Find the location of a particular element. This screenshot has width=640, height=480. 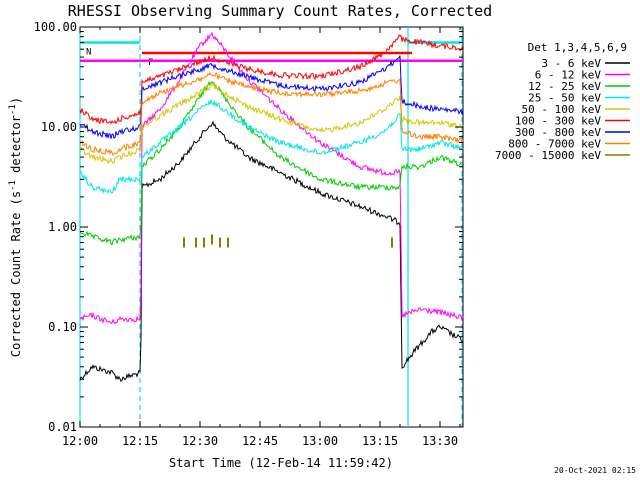

y-tick-label: 100.00 is located at coordinates (55, 27).